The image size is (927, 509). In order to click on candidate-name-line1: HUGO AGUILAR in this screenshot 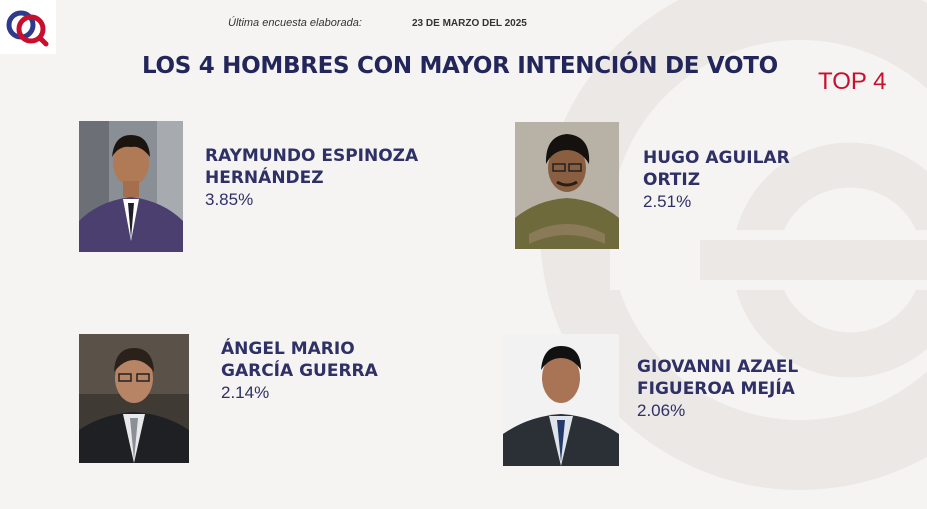, I will do `click(716, 158)`.